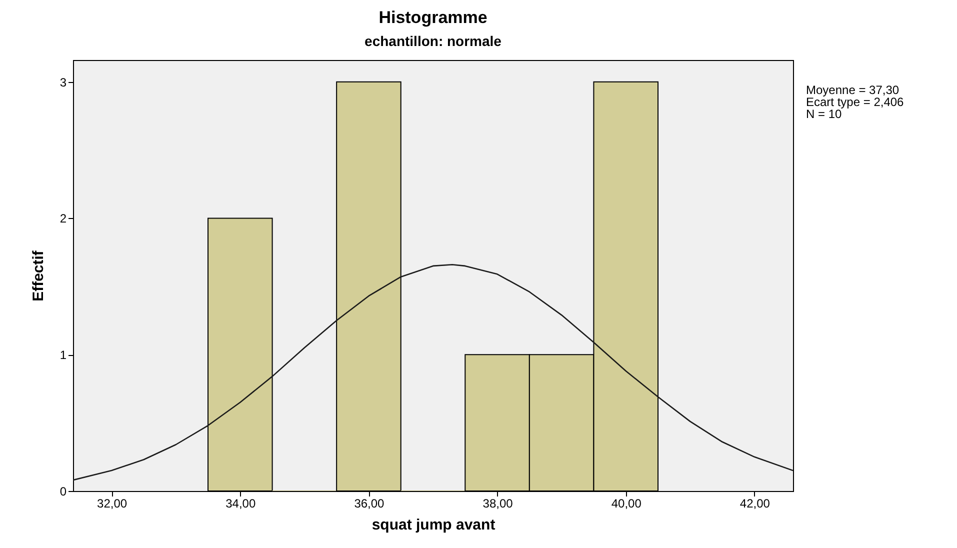 Image resolution: width=957 pixels, height=548 pixels. I want to click on chart-title: Histogramme, so click(433, 17).